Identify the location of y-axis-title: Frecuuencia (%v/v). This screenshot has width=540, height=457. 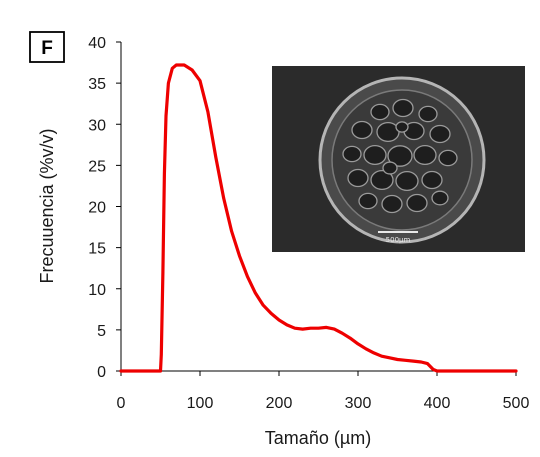
(47, 205).